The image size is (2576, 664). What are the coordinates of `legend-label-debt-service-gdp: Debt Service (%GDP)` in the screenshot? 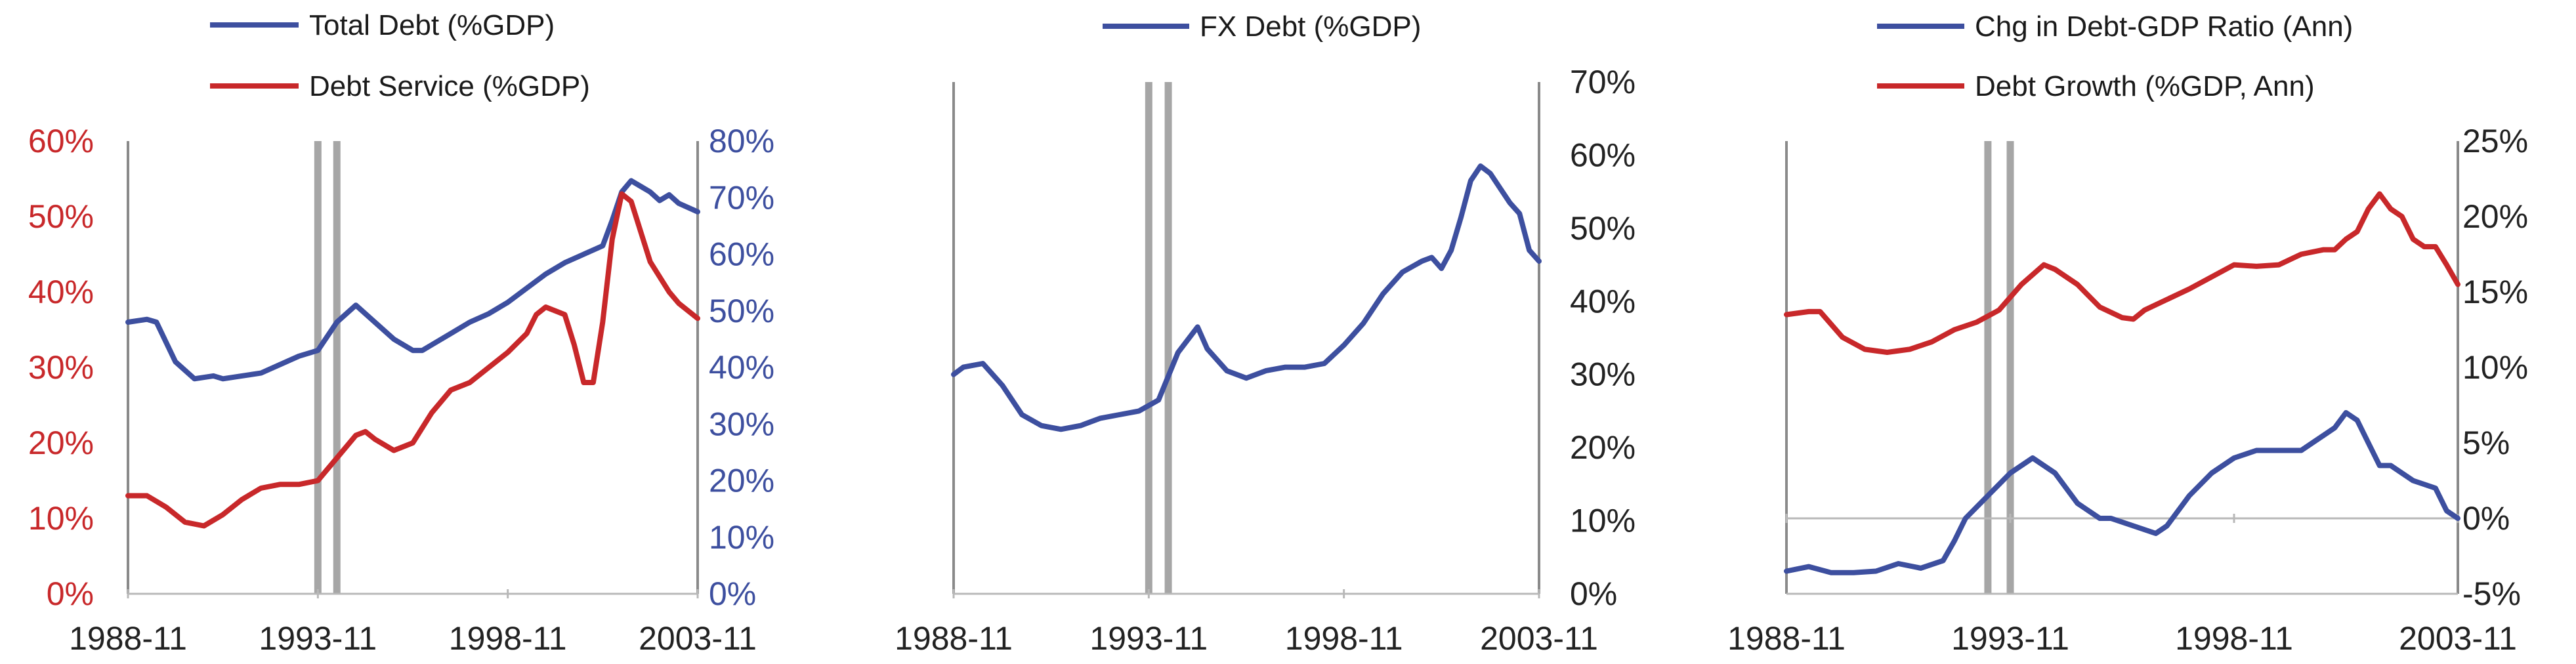 It's located at (449, 86).